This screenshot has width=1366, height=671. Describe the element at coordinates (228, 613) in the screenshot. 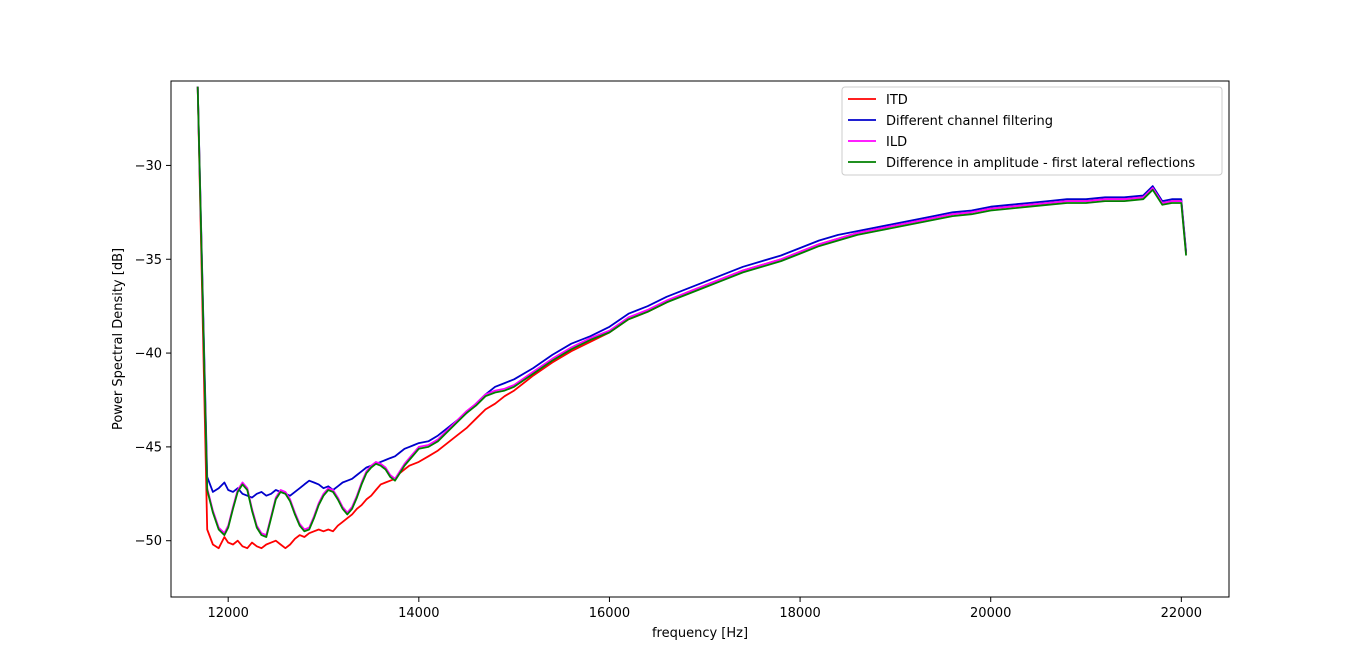

I see `x-tick-label: 12000` at that location.